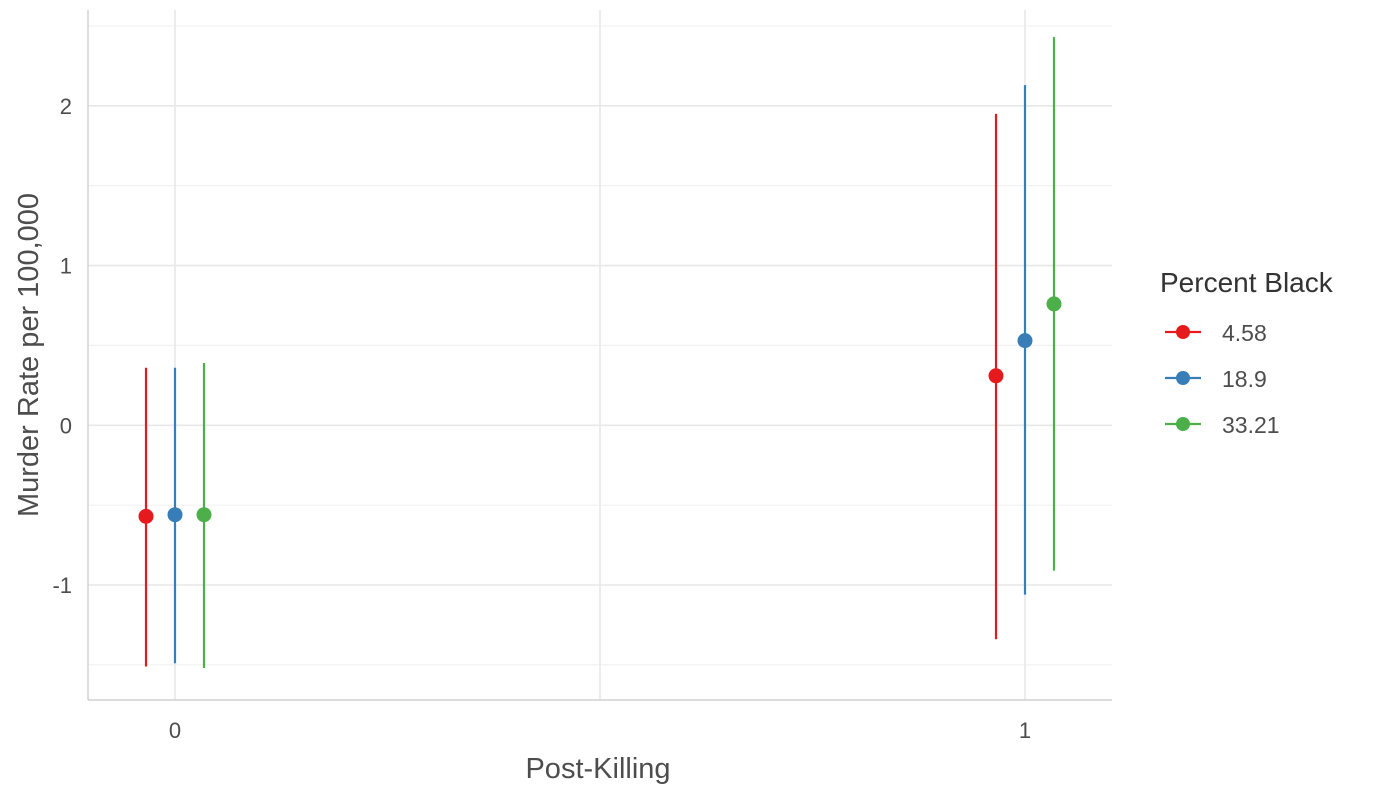 This screenshot has height=788, width=1373. Describe the element at coordinates (175, 730) in the screenshot. I see `x-tick-label: 0` at that location.